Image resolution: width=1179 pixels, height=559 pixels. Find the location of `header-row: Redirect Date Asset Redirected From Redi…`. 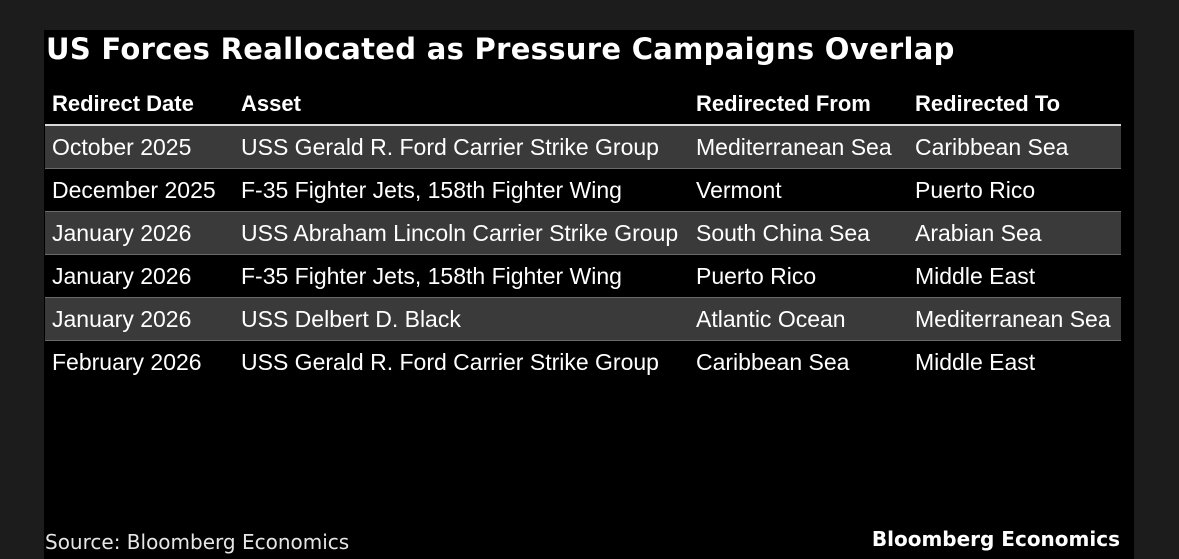

header-row: Redirect Date Asset Redirected From Redi… is located at coordinates (583, 107).